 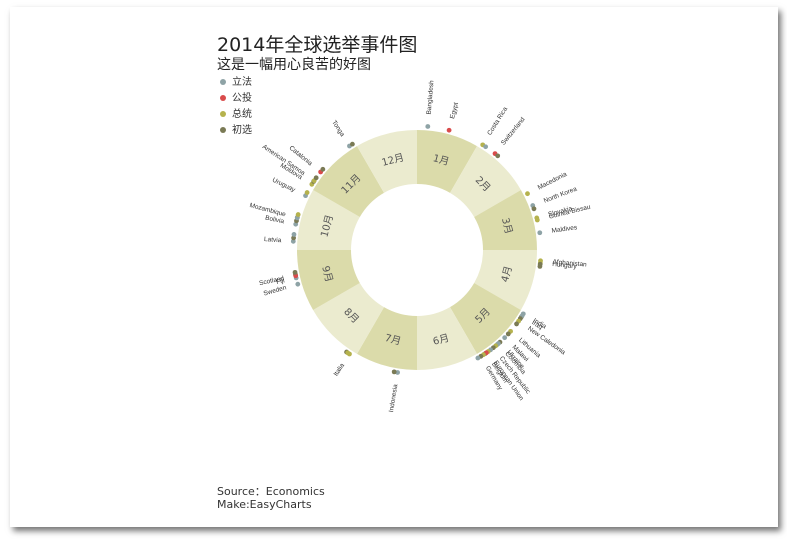 What do you see at coordinates (431, 97) in the screenshot?
I see `country-label: Bangladesh` at bounding box center [431, 97].